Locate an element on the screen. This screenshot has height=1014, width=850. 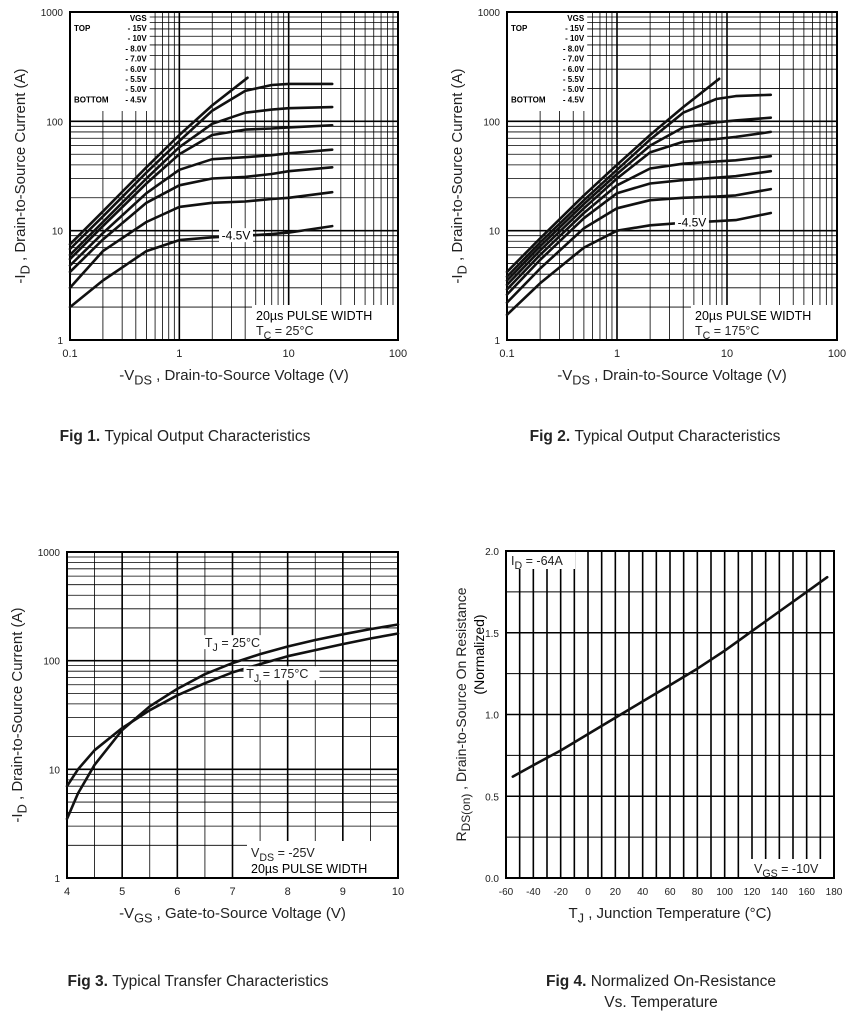
figure-caption: Fig 1. Typical Output Characteristics is located at coordinates (185, 436).